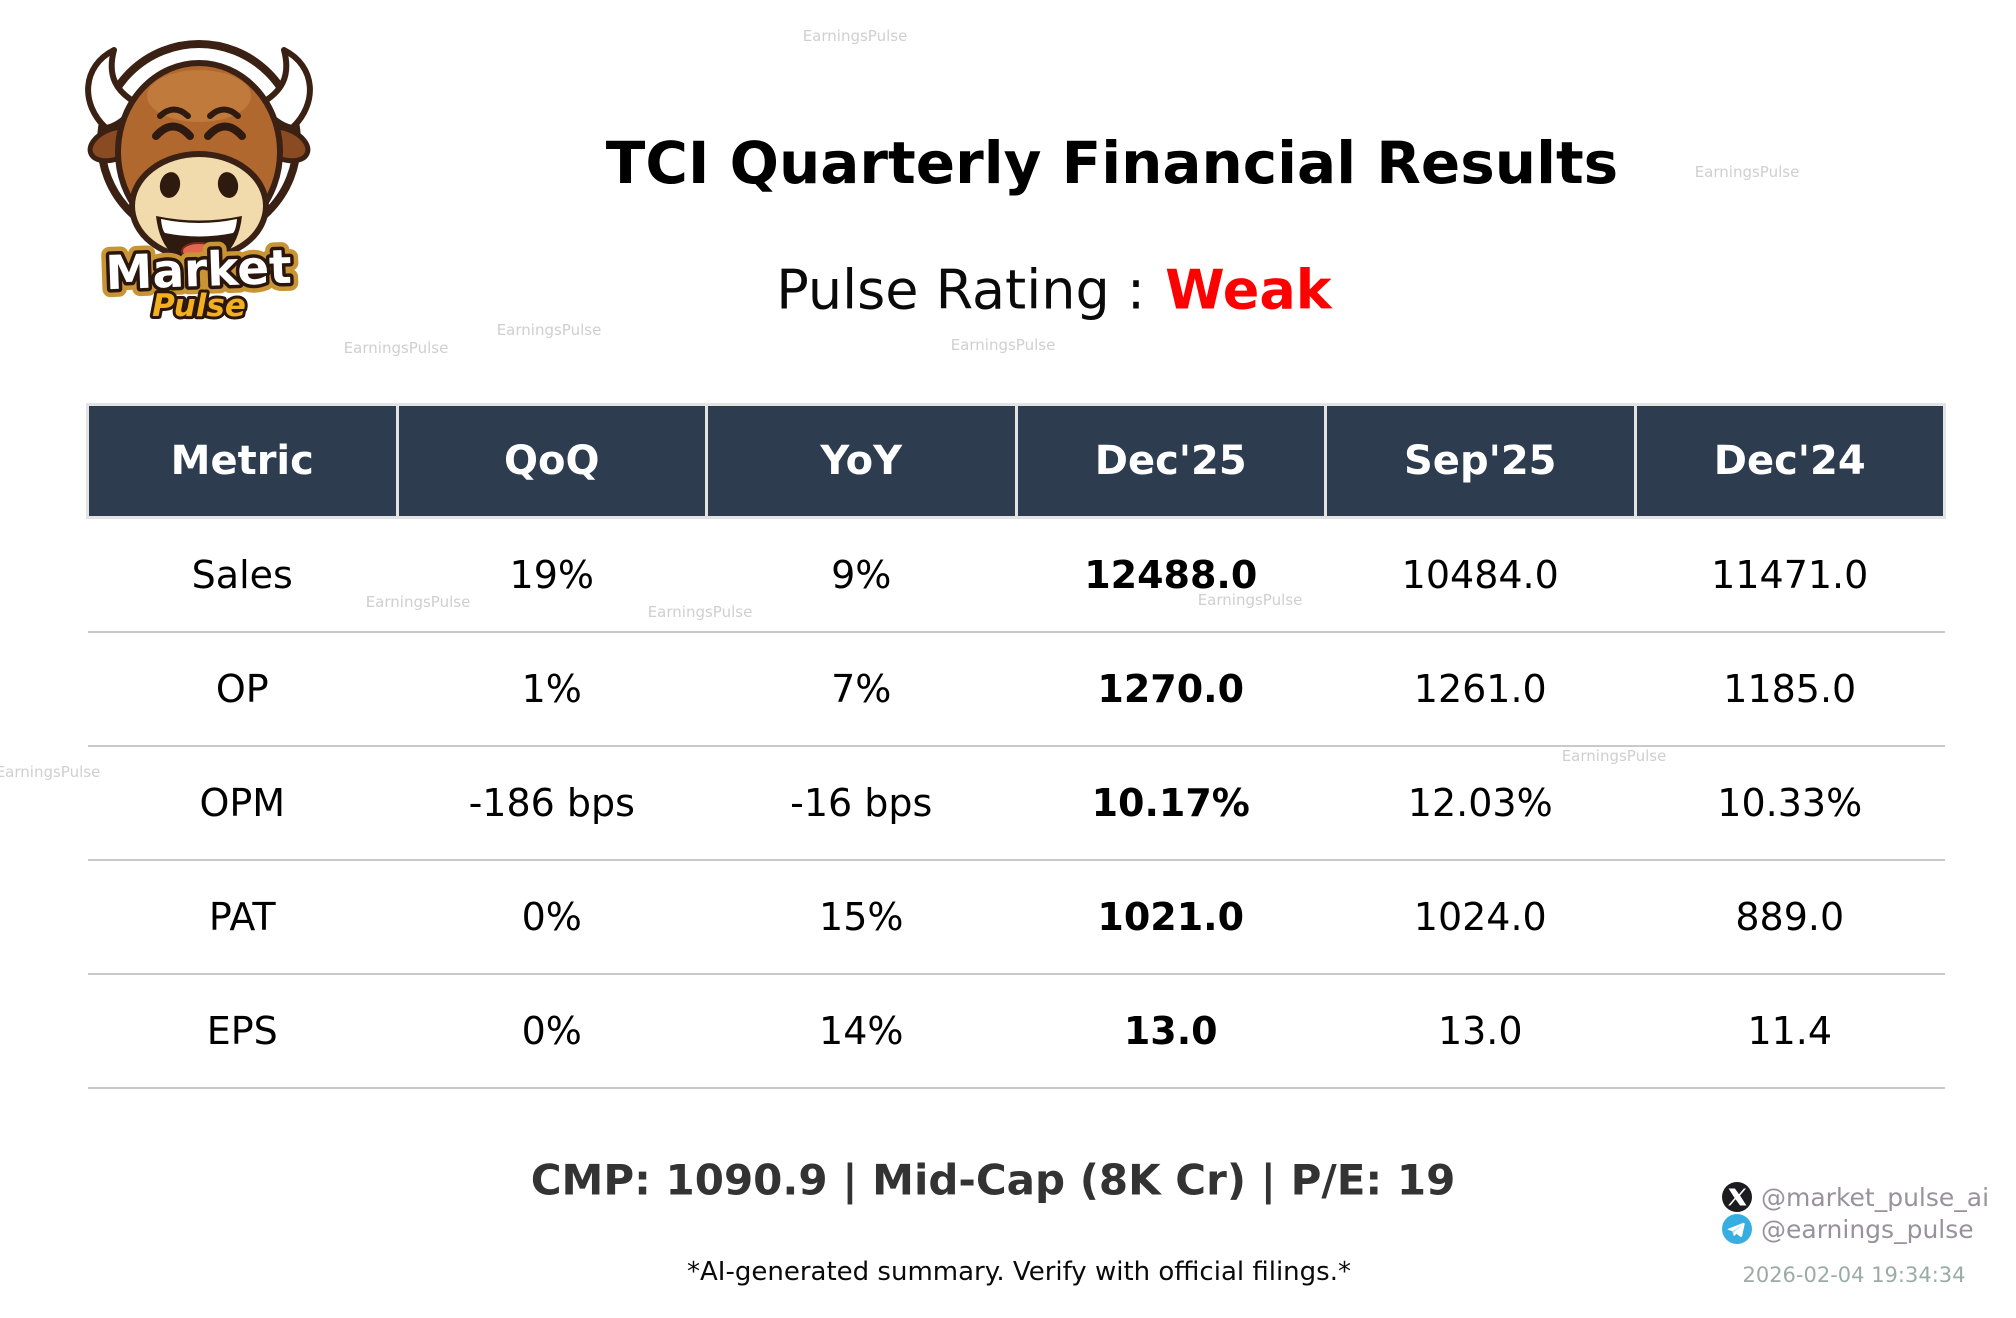 This screenshot has width=2016, height=1318. I want to click on table-cell: 15%, so click(861, 917).